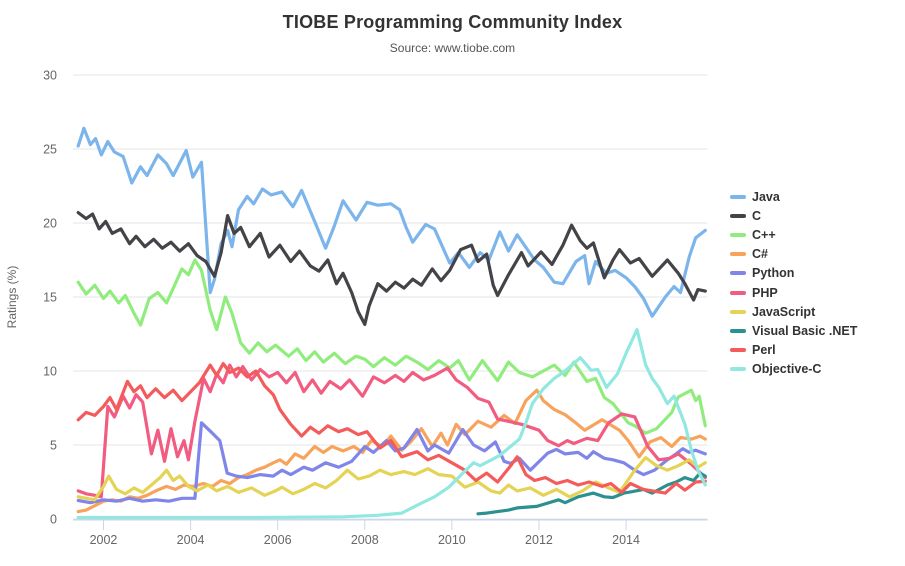  Describe the element at coordinates (805, 330) in the screenshot. I see `legend-label: Visual Basic .NET` at that location.